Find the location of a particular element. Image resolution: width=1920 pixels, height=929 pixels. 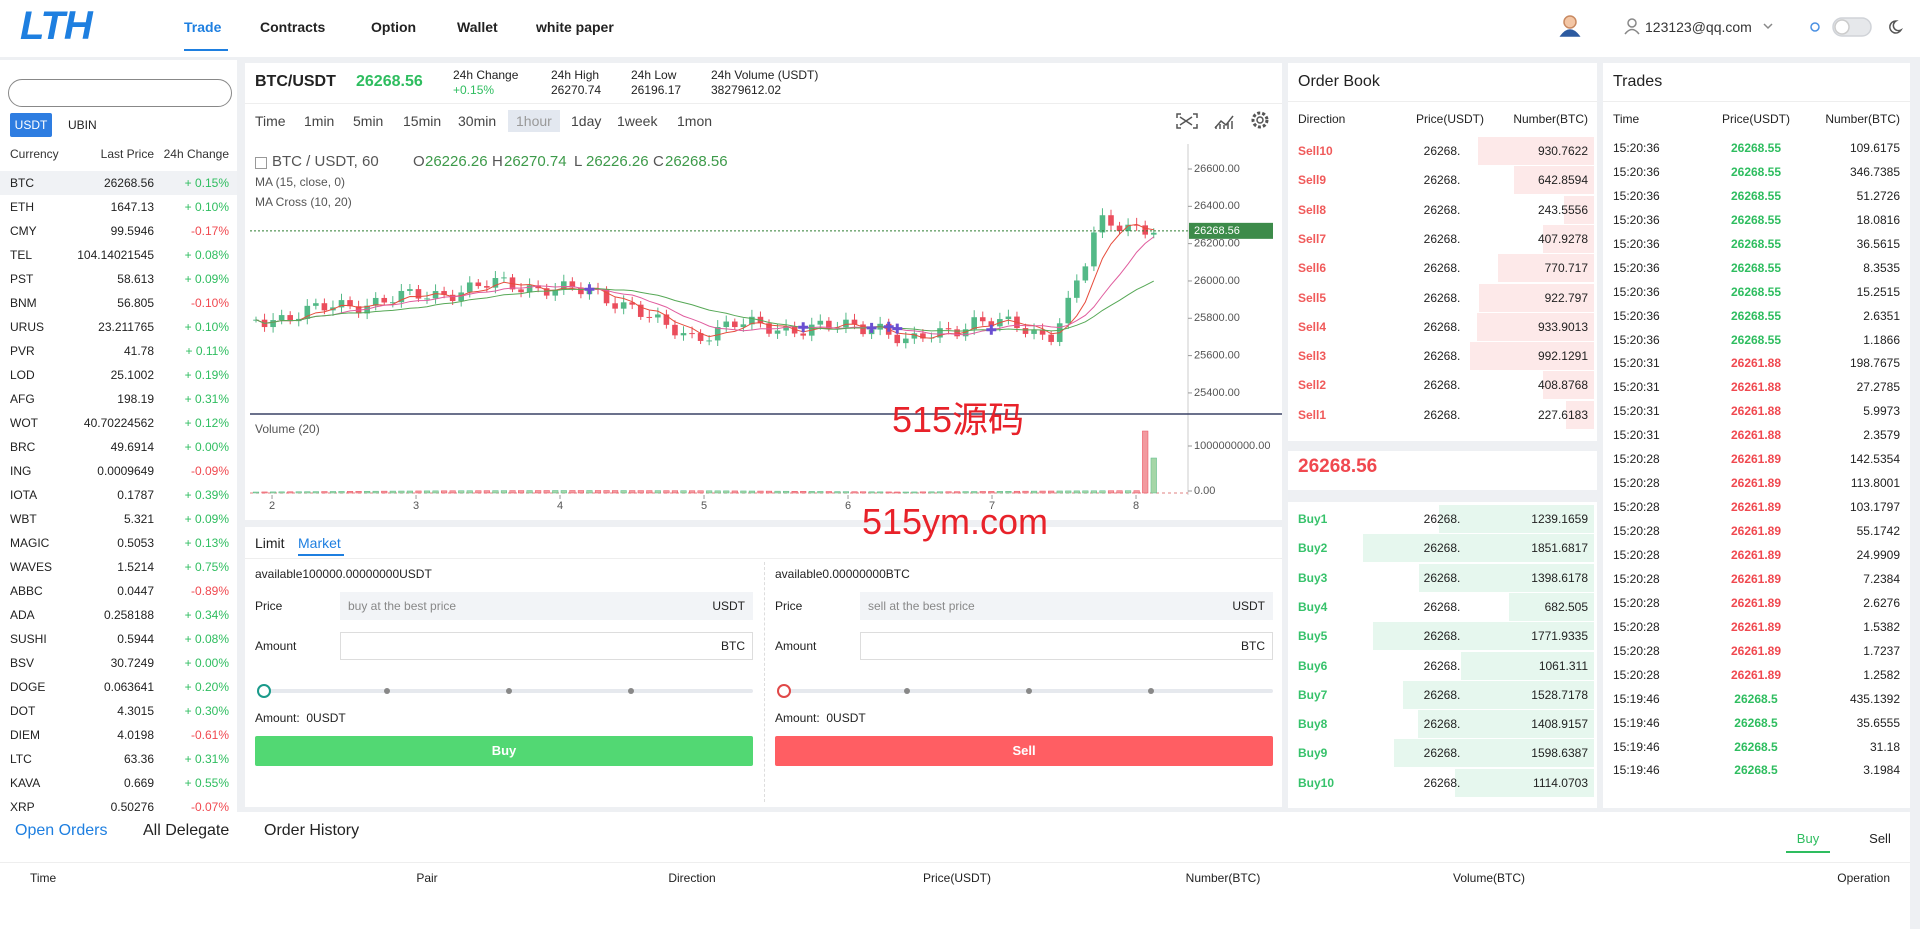

tab-active is located at coordinates (31, 125).